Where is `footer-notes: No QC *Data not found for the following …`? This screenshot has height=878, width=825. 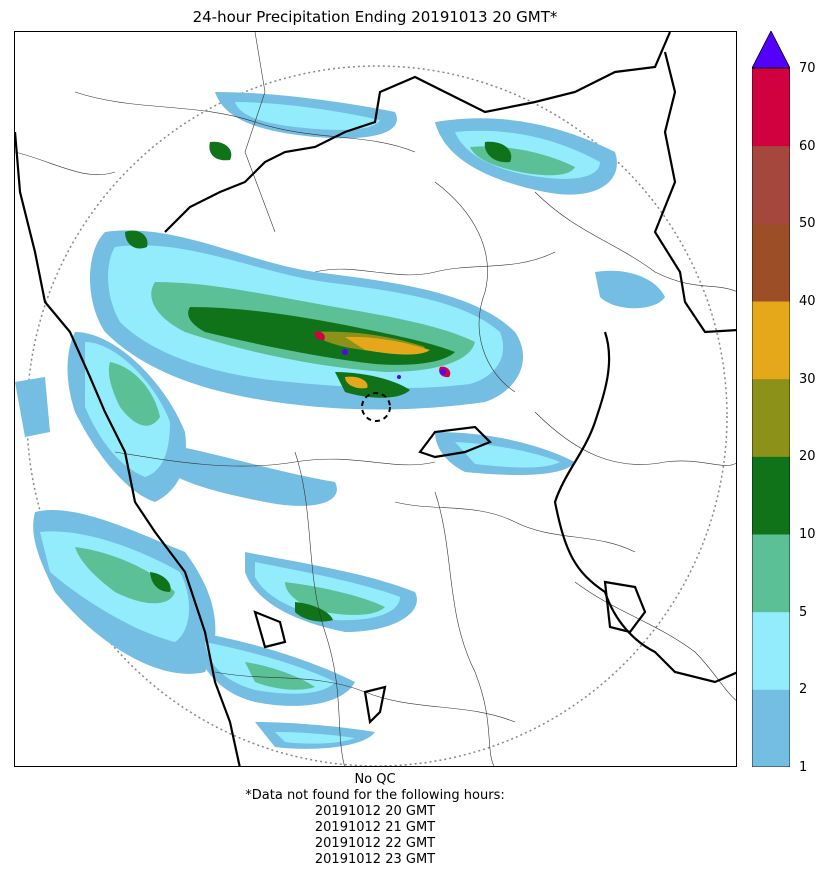 footer-notes: No QC *Data not found for the following … is located at coordinates (375, 820).